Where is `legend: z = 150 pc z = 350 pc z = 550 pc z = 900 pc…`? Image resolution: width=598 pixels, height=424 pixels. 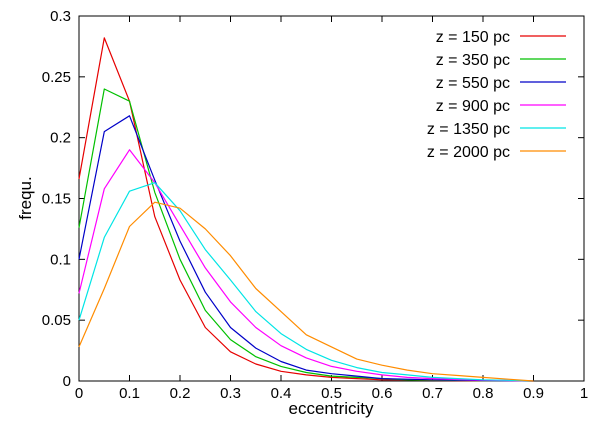 legend: z = 150 pc z = 350 pc z = 550 pc z = 900 pc… is located at coordinates (496, 95).